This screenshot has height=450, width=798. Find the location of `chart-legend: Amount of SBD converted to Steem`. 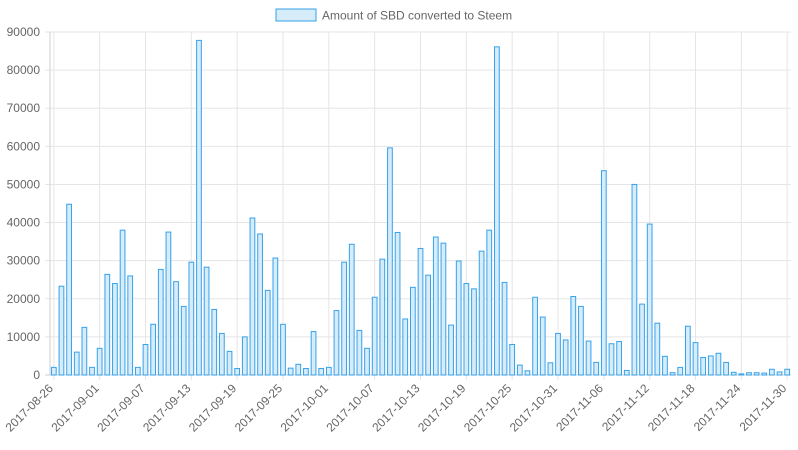

chart-legend: Amount of SBD converted to Steem is located at coordinates (393, 15).